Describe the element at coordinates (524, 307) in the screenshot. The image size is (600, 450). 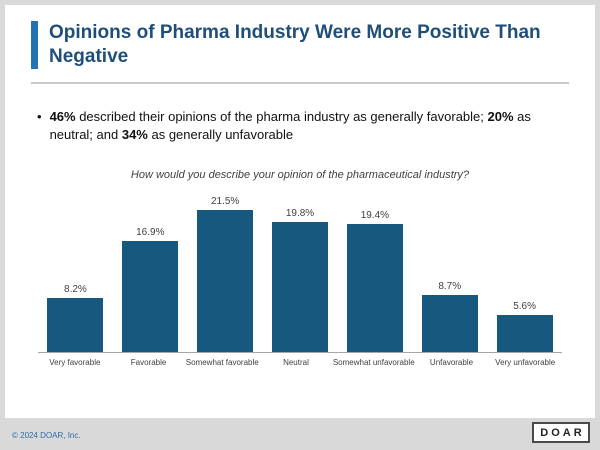
I see `bar-value-label: 5.6%` at that location.